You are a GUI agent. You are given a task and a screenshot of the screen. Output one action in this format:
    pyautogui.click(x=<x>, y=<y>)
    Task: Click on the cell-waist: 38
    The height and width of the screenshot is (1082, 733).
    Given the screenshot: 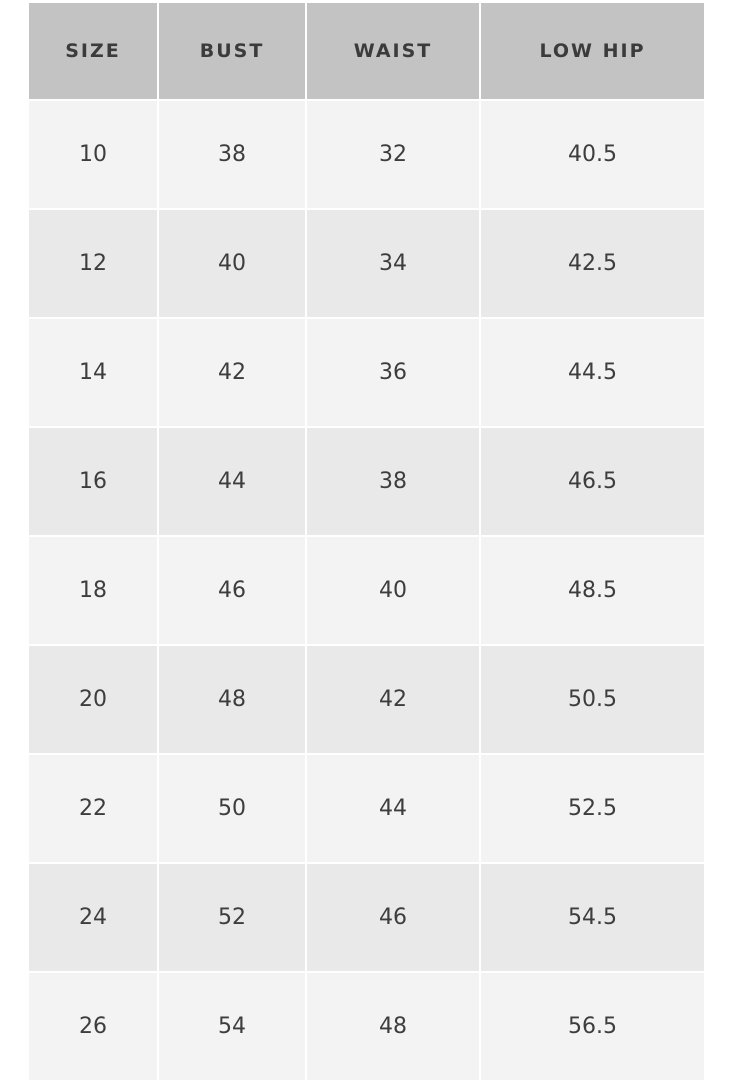 What is the action you would take?
    pyautogui.click(x=393, y=481)
    